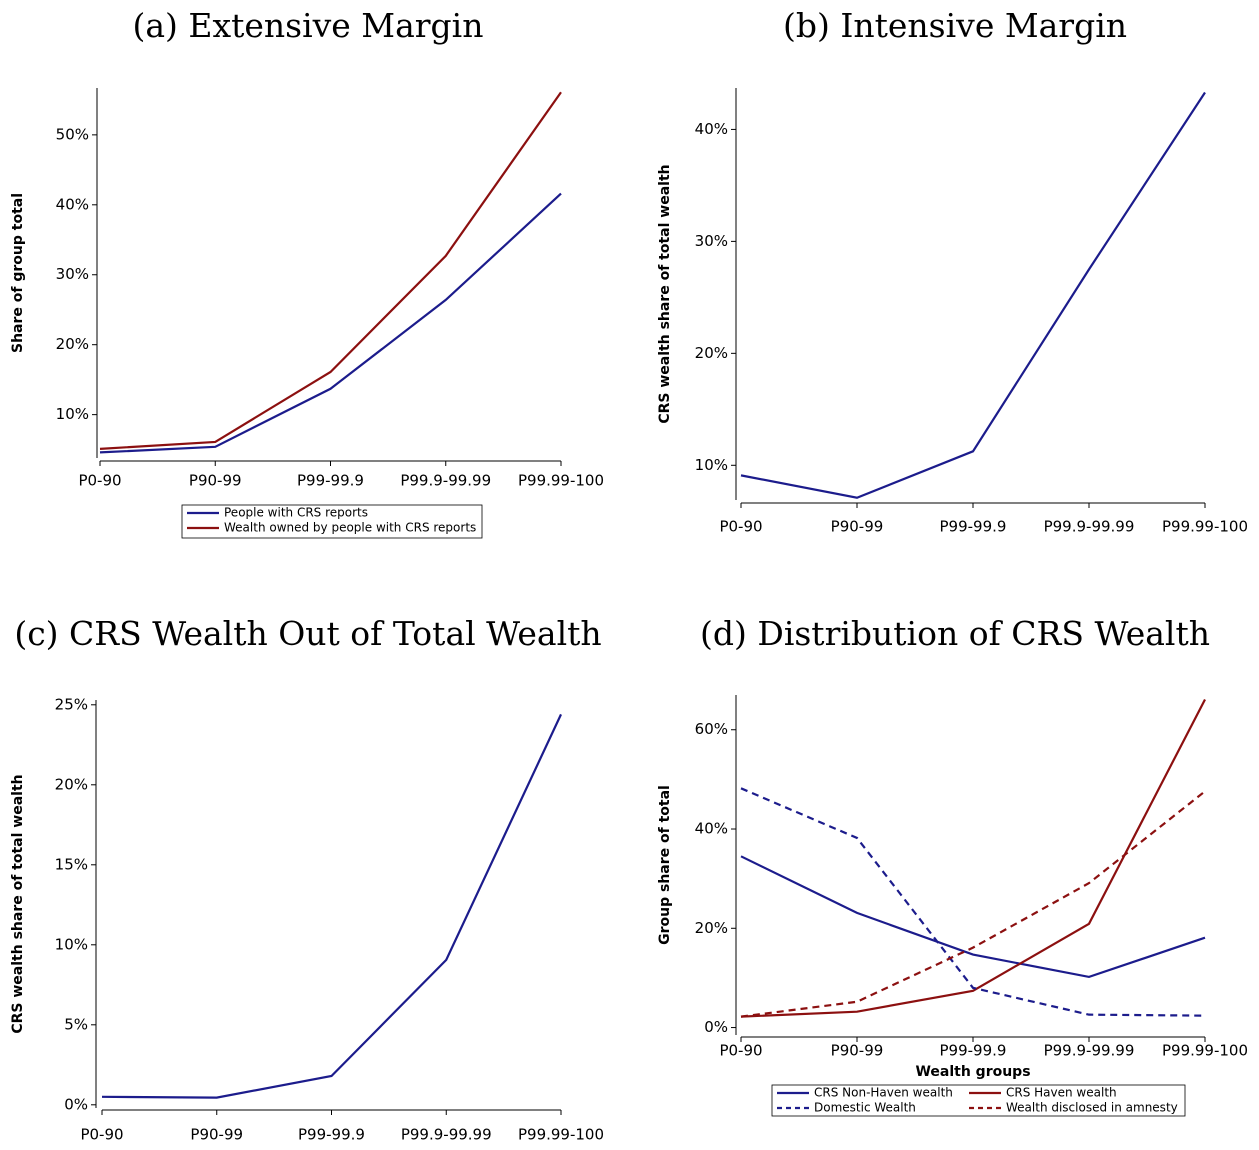  Describe the element at coordinates (76, 1024) in the screenshot. I see `y-tick-label: 5%` at that location.